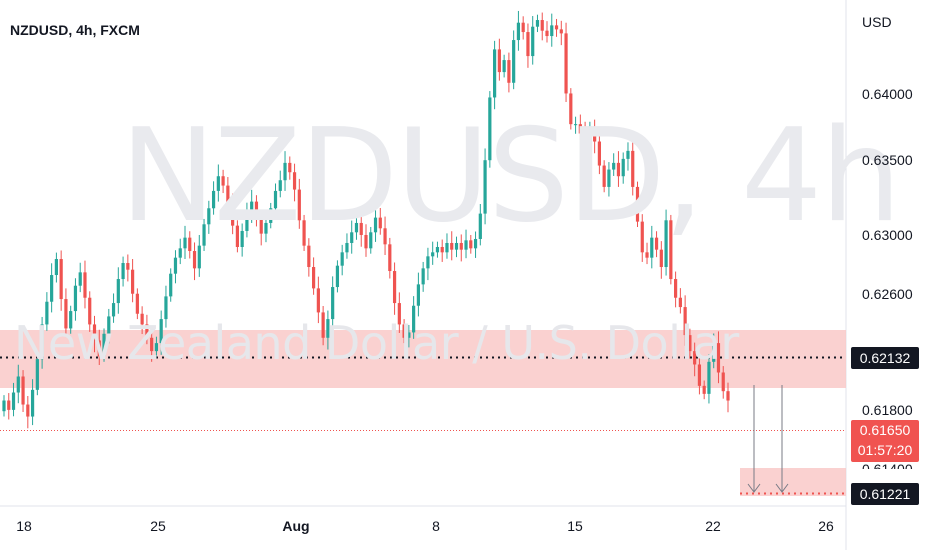 The width and height of the screenshot is (932, 550). Describe the element at coordinates (826, 526) in the screenshot. I see `x-tick-label: 26` at that location.